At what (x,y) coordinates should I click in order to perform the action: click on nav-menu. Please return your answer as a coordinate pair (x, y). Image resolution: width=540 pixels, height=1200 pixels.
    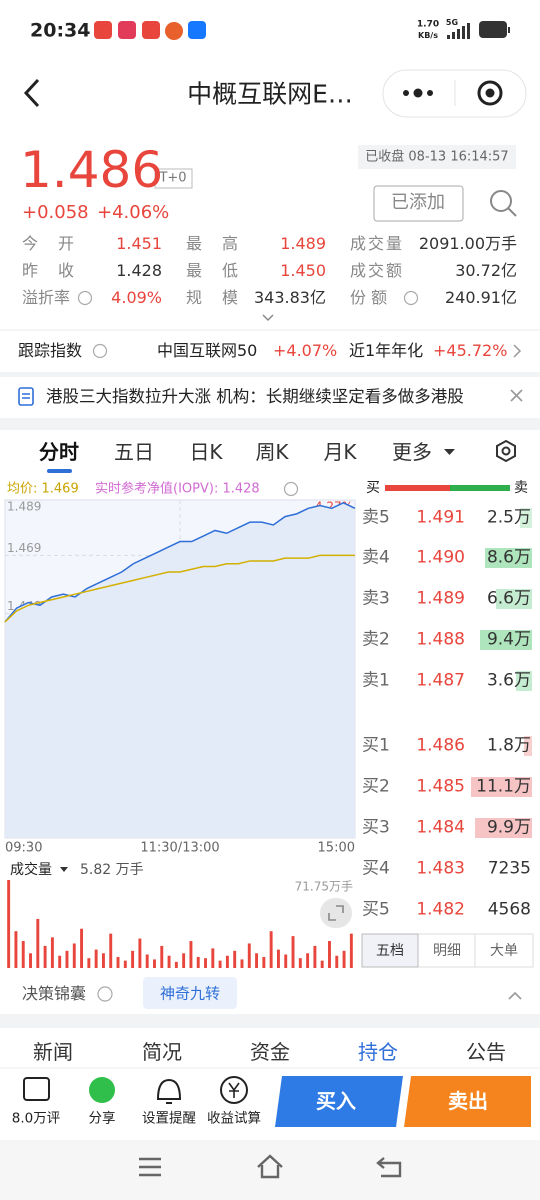
    Looking at the image, I should click on (150, 1167).